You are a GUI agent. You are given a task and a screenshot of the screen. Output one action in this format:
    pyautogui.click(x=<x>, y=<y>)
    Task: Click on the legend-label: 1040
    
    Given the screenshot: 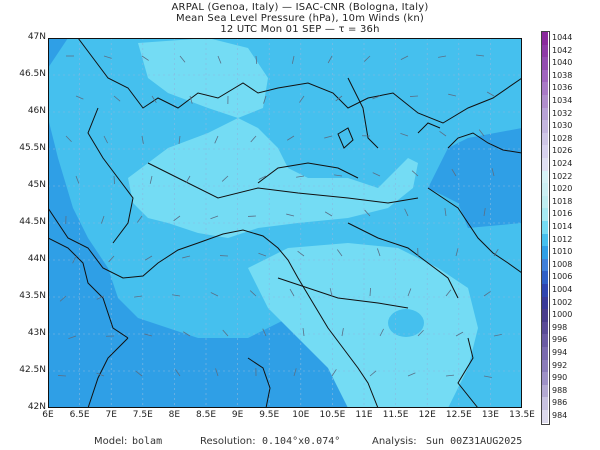 What is the action you would take?
    pyautogui.click(x=562, y=63)
    